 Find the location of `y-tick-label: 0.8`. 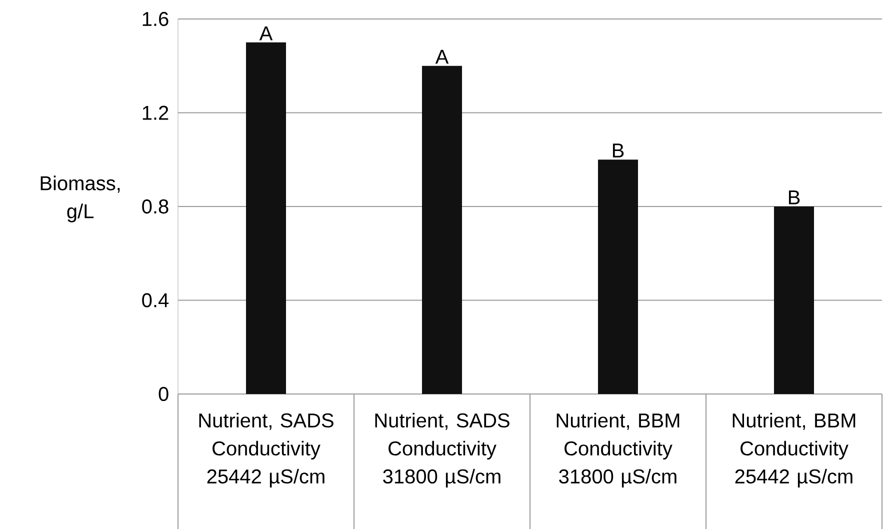

y-tick-label: 0.8 is located at coordinates (155, 206).